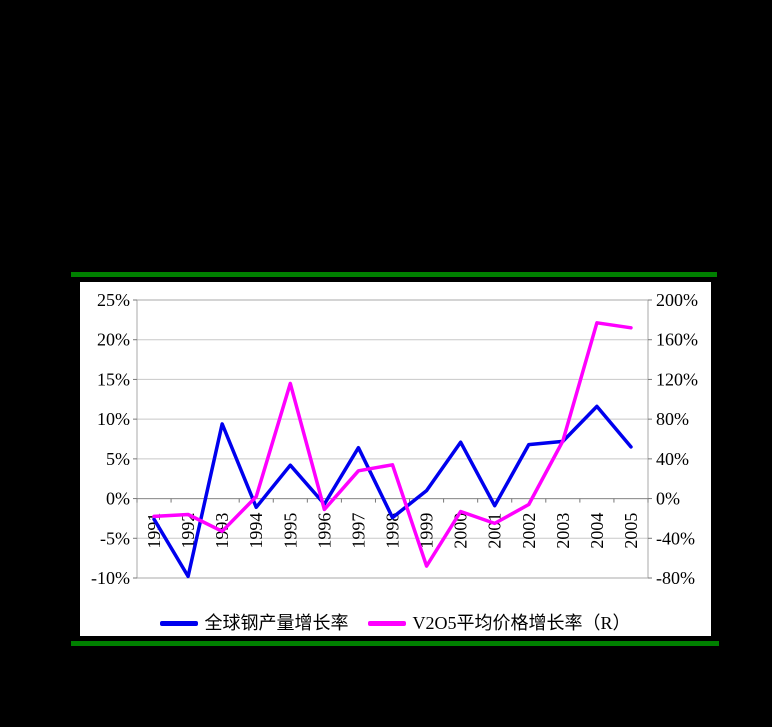 The height and width of the screenshot is (727, 772). I want to click on top-divider-rule, so click(394, 274).